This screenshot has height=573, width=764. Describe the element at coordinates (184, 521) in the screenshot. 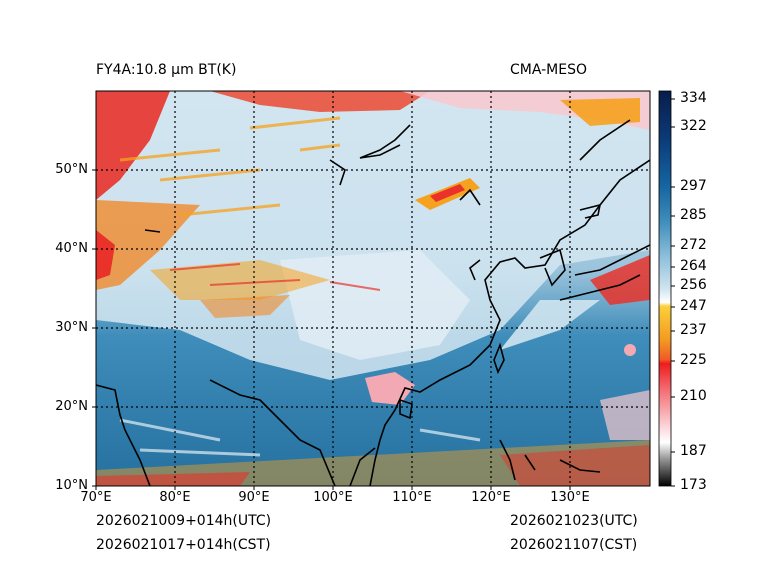

I see `forecast-time-utc: 2026021009+014h(UTC)` at that location.